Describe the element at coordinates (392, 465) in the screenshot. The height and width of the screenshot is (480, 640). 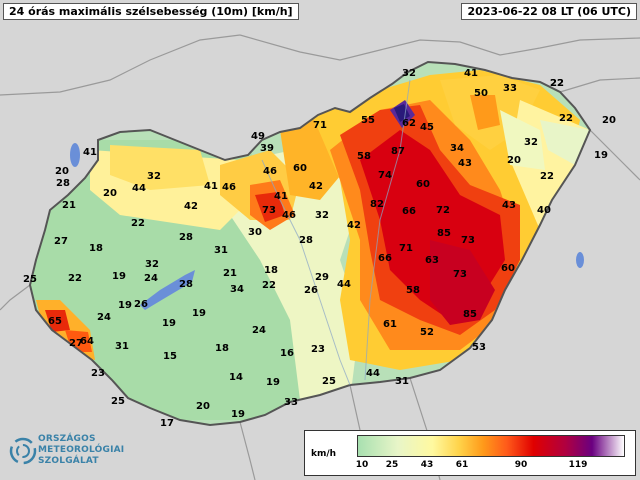
I see `legend-tick-25: 25` at that location.